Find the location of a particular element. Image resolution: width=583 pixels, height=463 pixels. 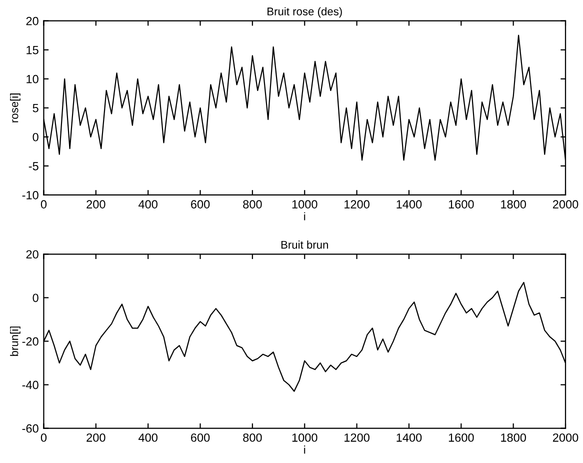

chart-title: Bruit rose (des) is located at coordinates (305, 12).